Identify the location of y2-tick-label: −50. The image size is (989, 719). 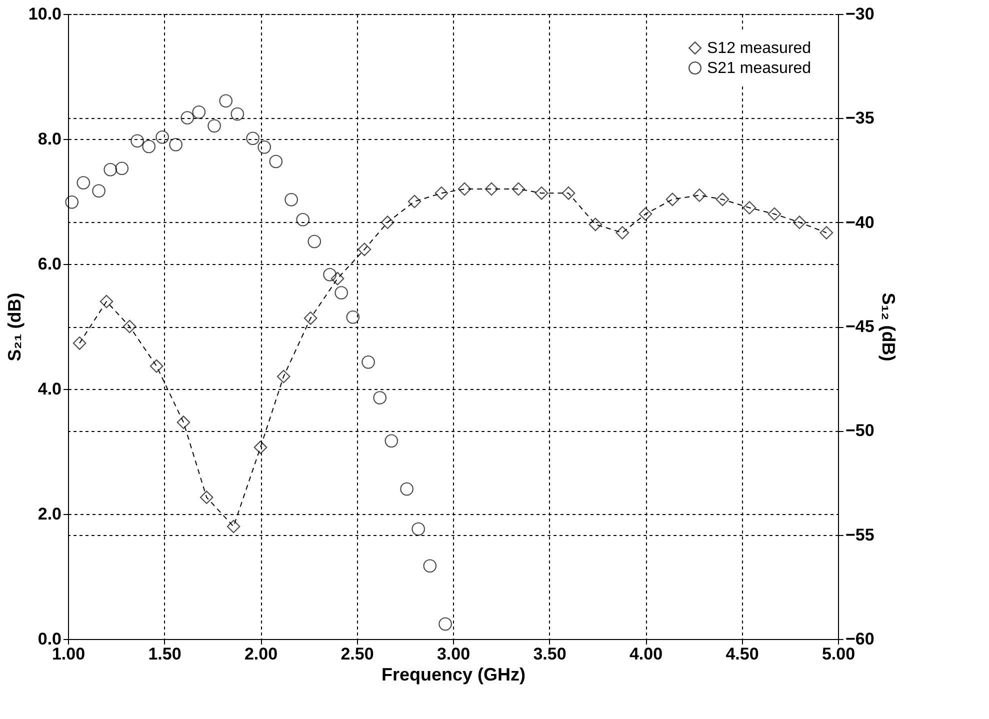
(860, 430).